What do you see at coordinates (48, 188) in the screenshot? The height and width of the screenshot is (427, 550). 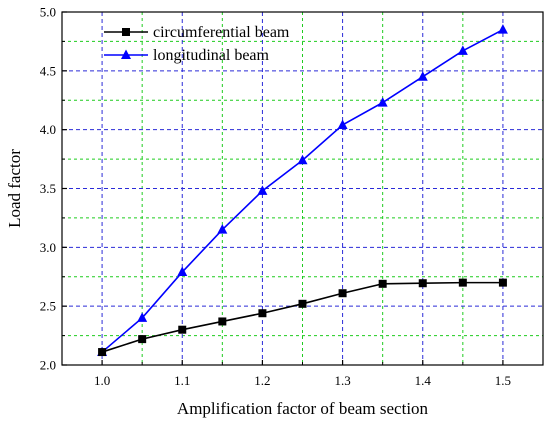 I see `y-tick-label: 3.5` at bounding box center [48, 188].